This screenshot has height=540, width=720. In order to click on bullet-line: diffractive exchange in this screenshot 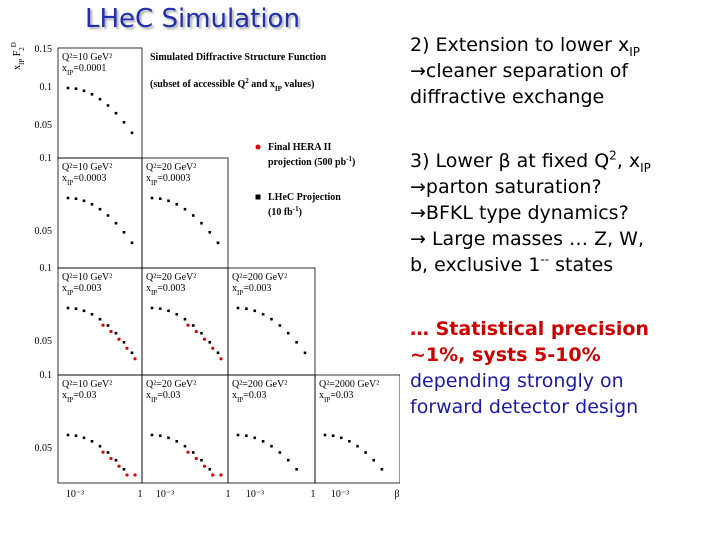, I will do `click(565, 97)`.